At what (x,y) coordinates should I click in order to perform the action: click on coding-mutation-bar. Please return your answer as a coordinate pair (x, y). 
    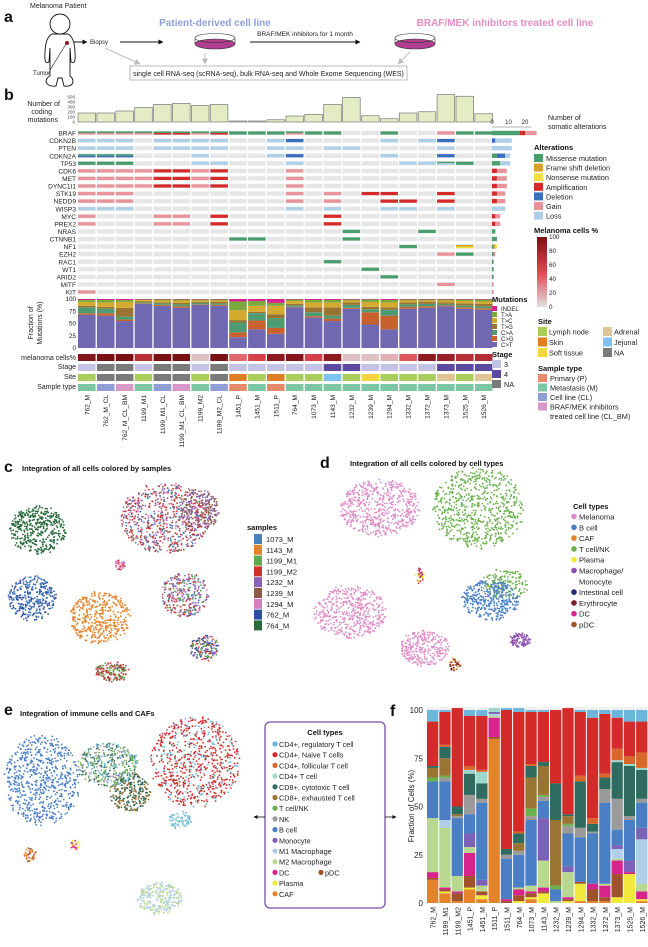
    Looking at the image, I should click on (162, 113).